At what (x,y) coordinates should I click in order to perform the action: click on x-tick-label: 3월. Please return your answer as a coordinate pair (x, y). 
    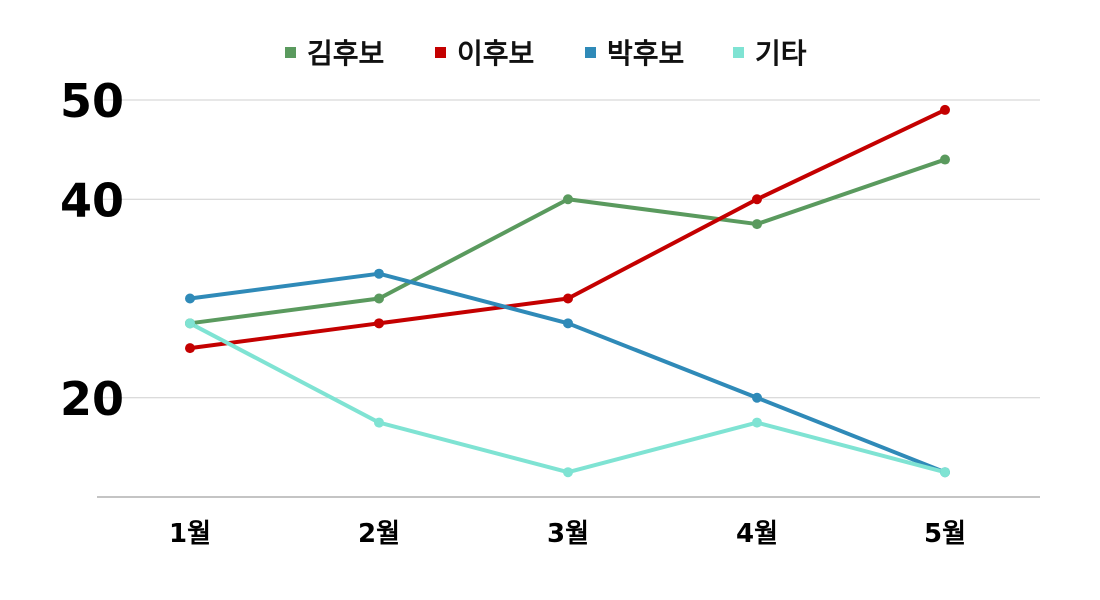
    Looking at the image, I should click on (568, 534).